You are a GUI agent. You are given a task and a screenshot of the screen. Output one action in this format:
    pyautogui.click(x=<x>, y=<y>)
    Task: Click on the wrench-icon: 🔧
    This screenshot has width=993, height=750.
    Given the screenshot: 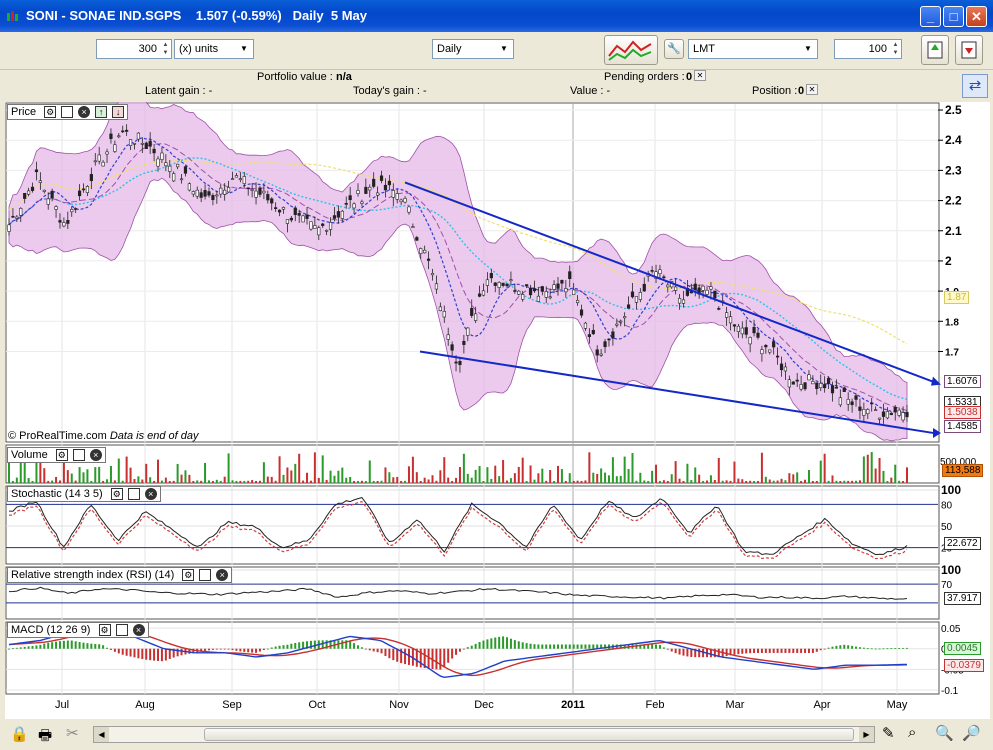 What is the action you would take?
    pyautogui.click(x=674, y=49)
    